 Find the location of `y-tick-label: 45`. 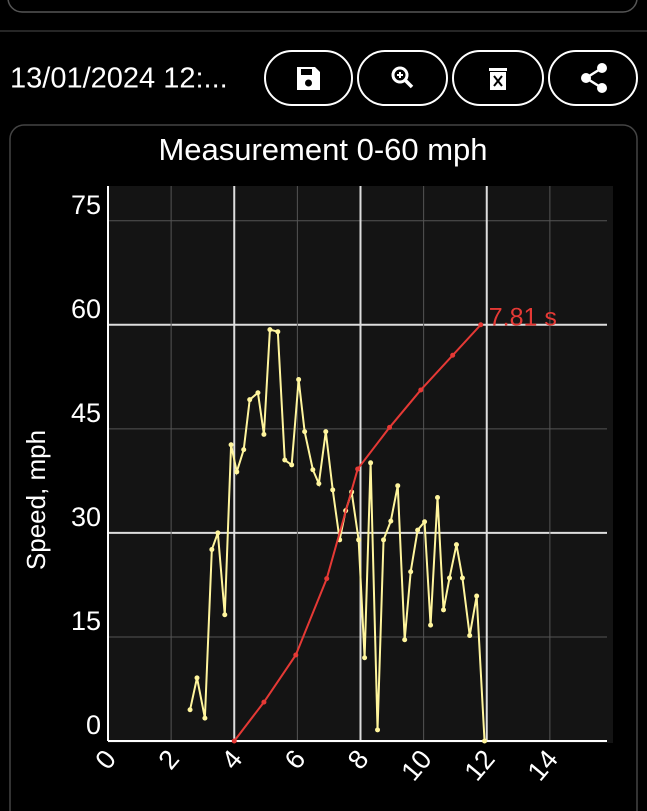

y-tick-label: 45 is located at coordinates (86, 413).